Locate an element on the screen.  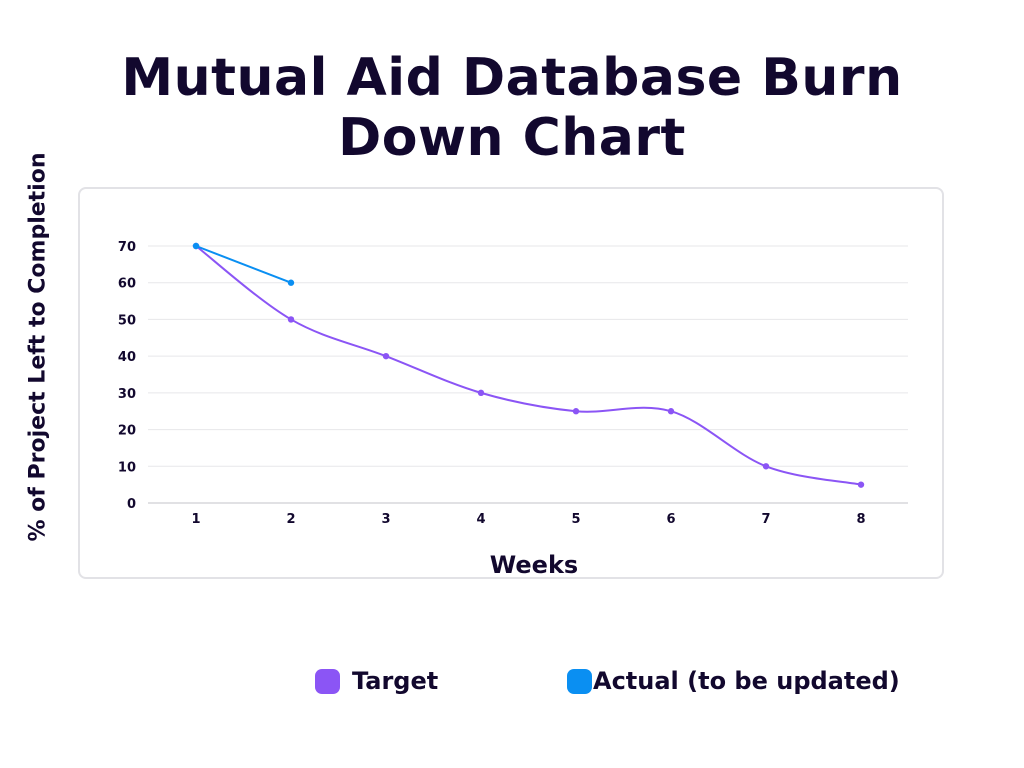
x-tick-label: 7 is located at coordinates (765, 519).